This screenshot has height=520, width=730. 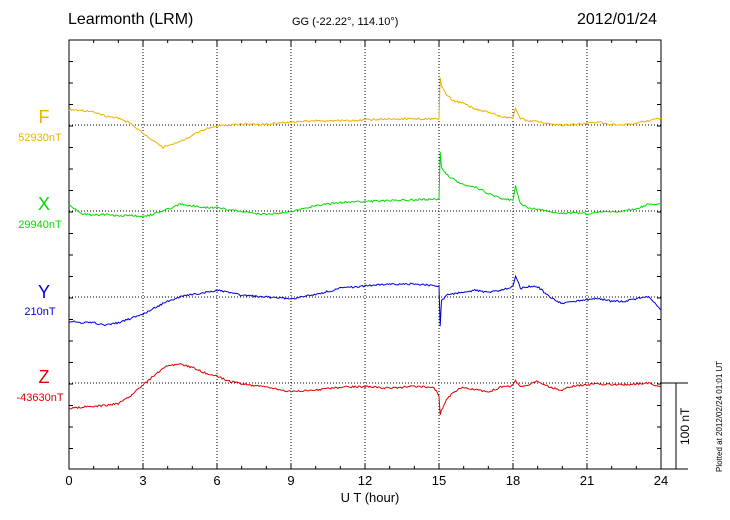 I want to click on x-tick-label: 24, so click(x=661, y=480).